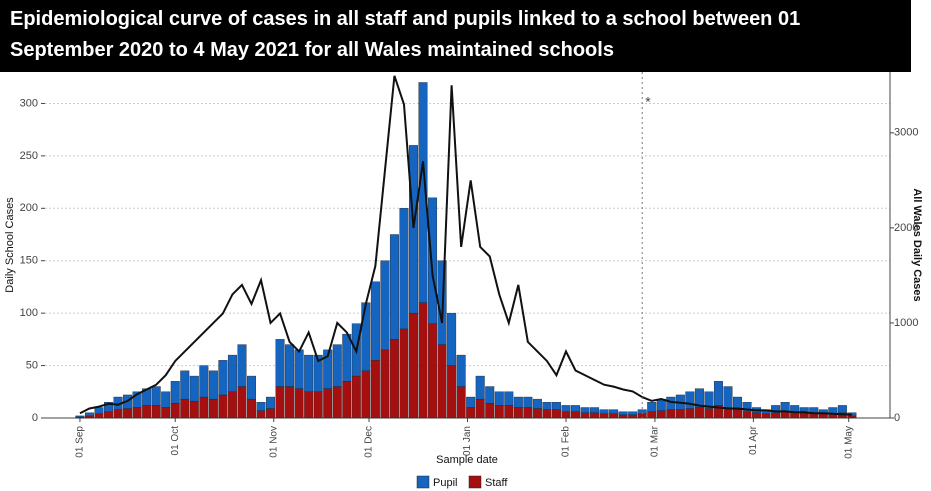 This screenshot has width=931, height=491. What do you see at coordinates (906, 323) in the screenshot?
I see `y2-tick-label: 1000` at bounding box center [906, 323].